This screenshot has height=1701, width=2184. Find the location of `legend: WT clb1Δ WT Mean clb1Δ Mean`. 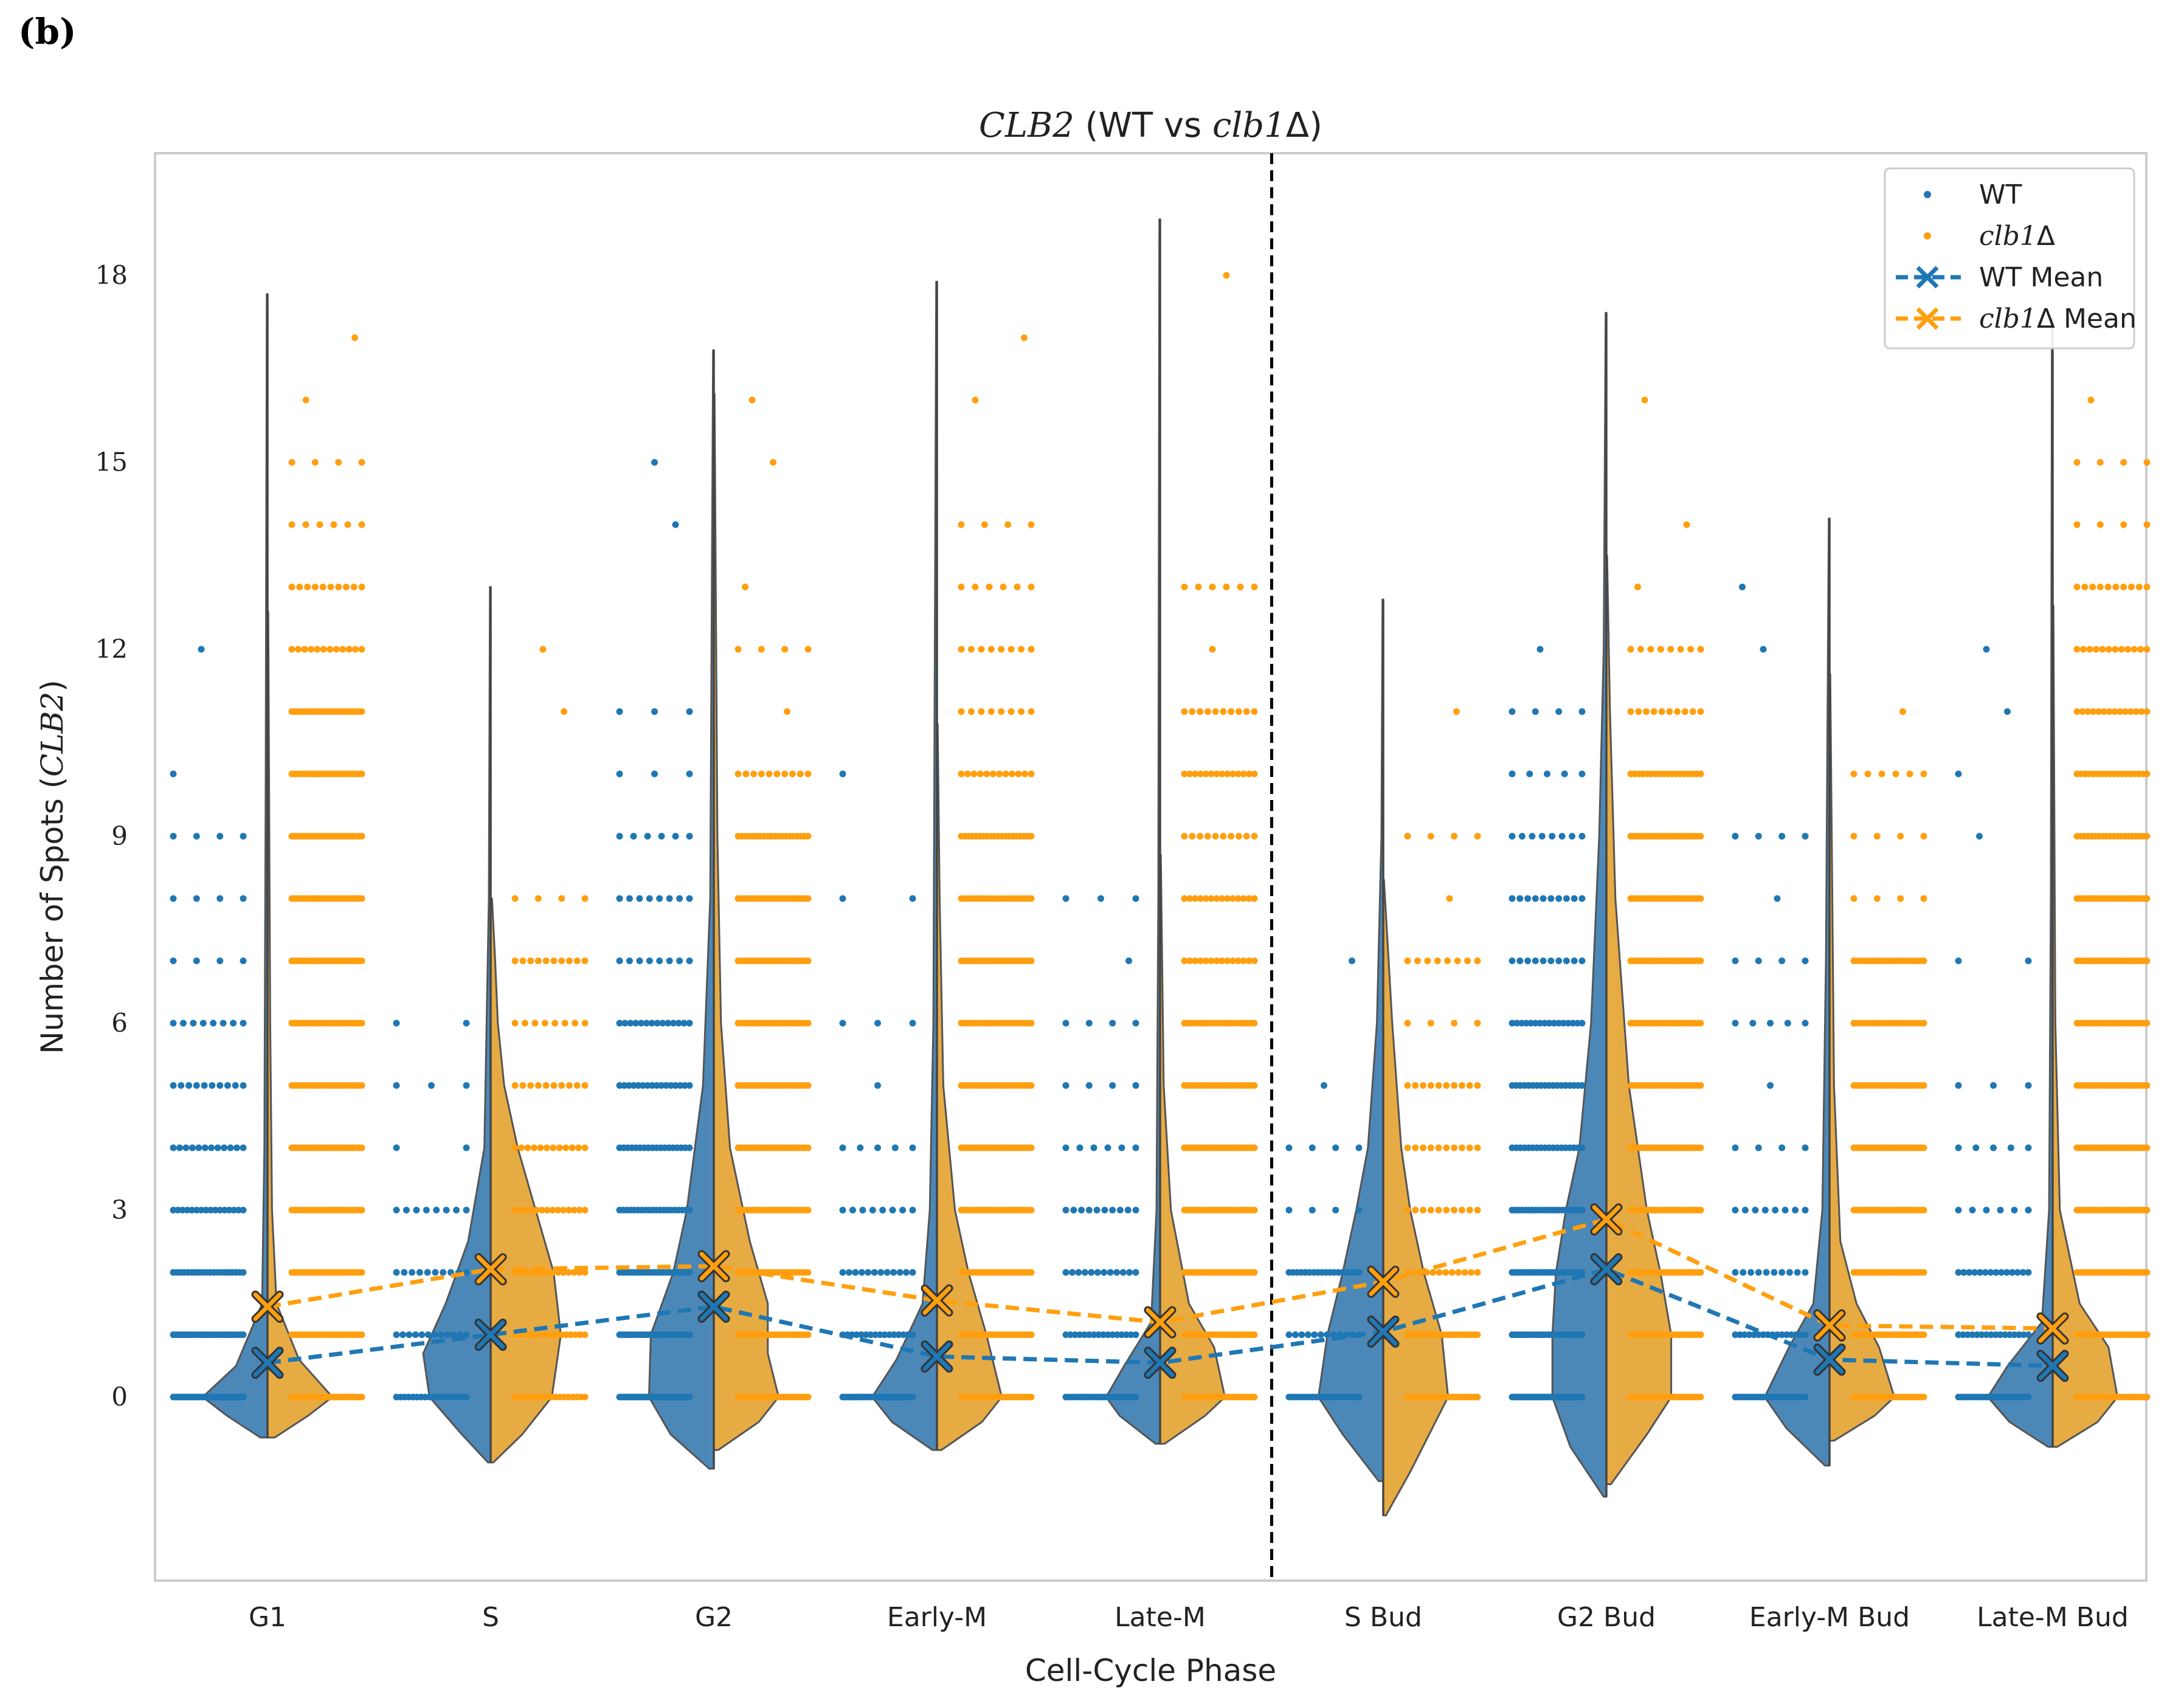

legend: WT clb1Δ WT Mean clb1Δ Mean is located at coordinates (2010, 258).